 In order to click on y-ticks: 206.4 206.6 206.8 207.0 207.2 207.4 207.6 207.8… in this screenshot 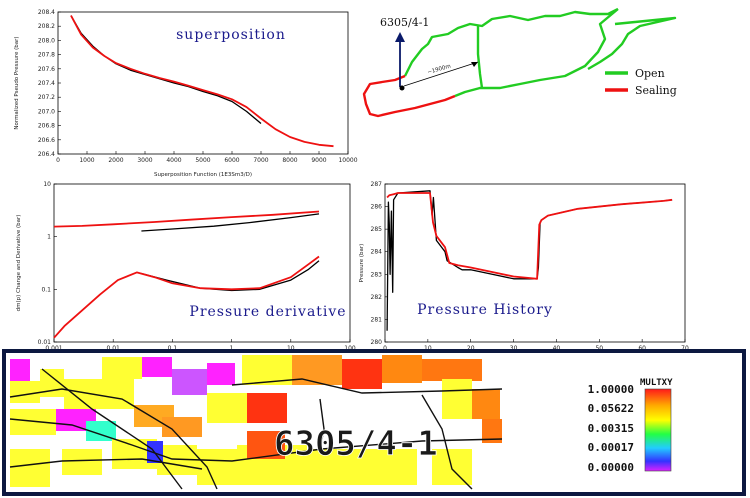, I will do `click(49, 83)`.